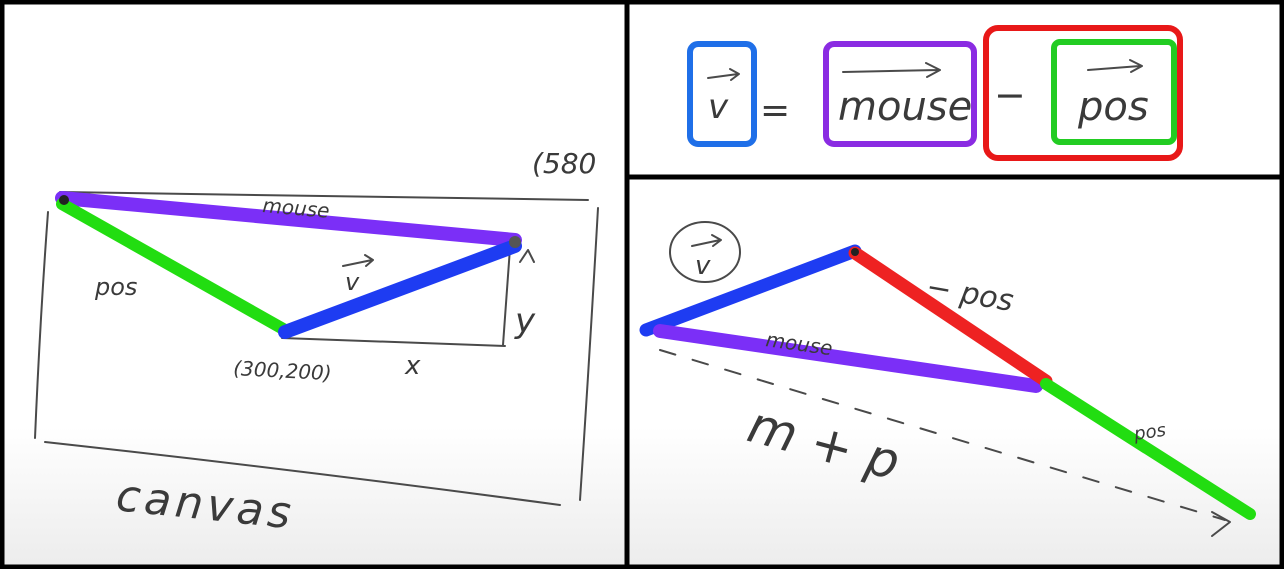  What do you see at coordinates (525, 321) in the screenshot?
I see `y-label: y` at bounding box center [525, 321].